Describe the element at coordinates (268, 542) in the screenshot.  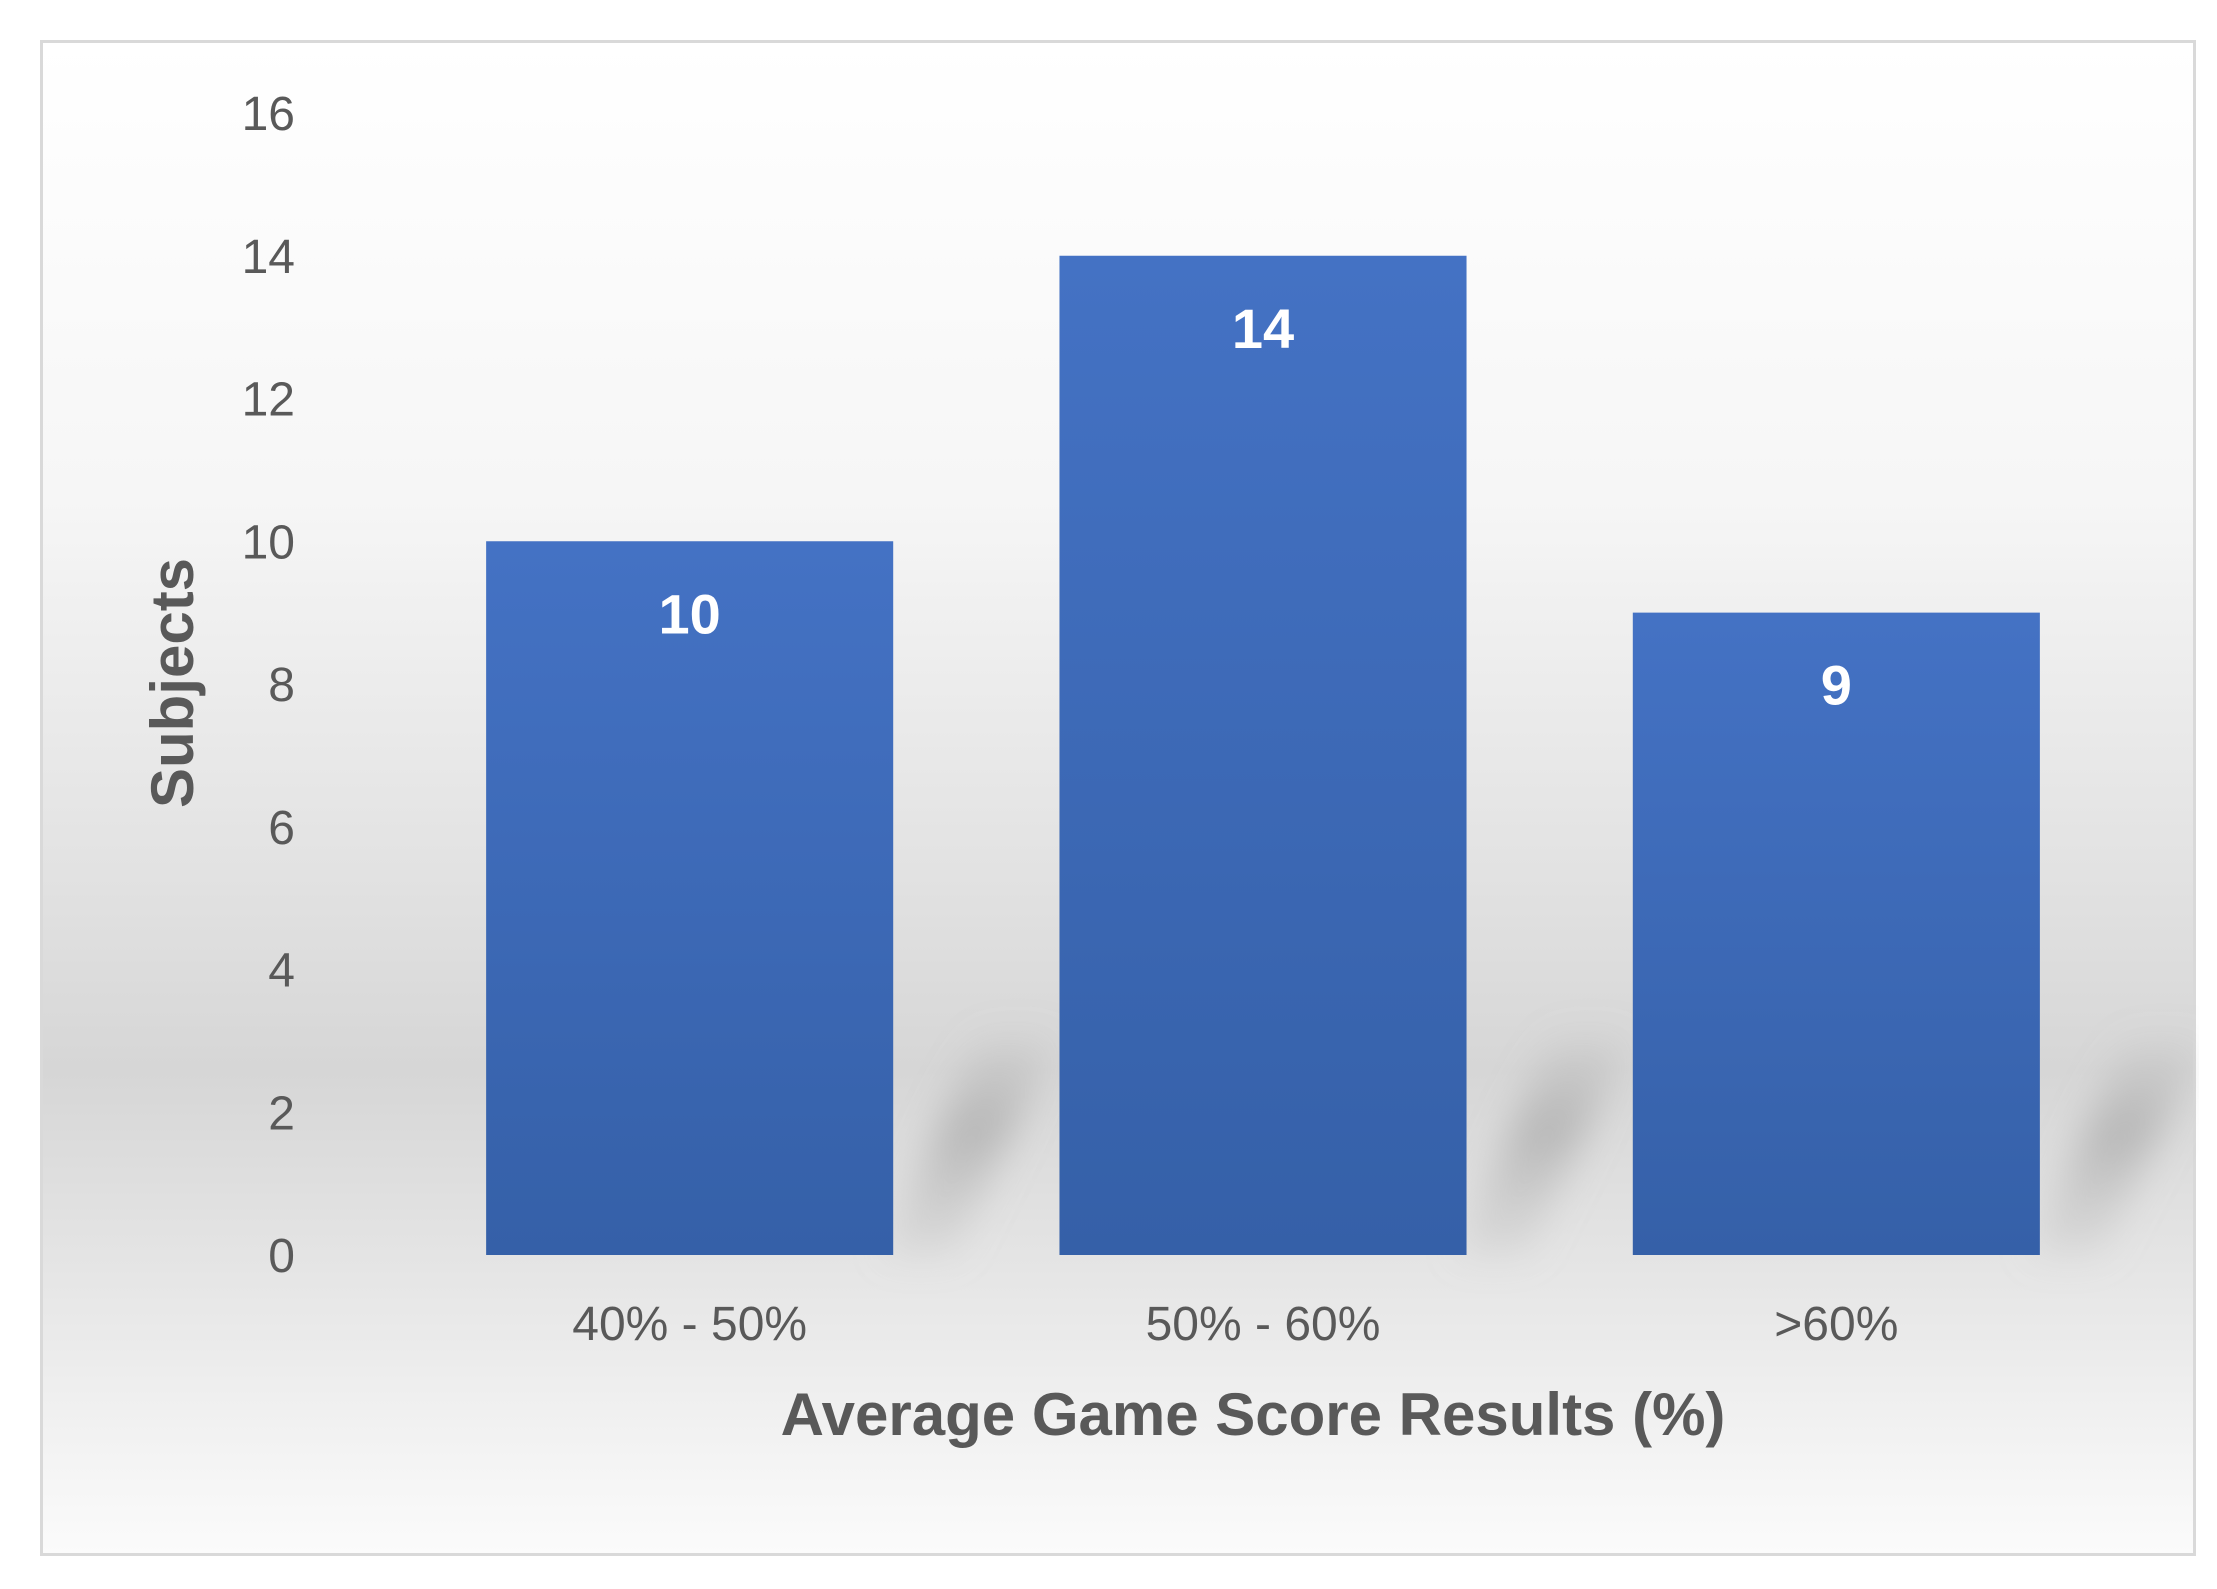
I see `y-tick-label: 10` at that location.